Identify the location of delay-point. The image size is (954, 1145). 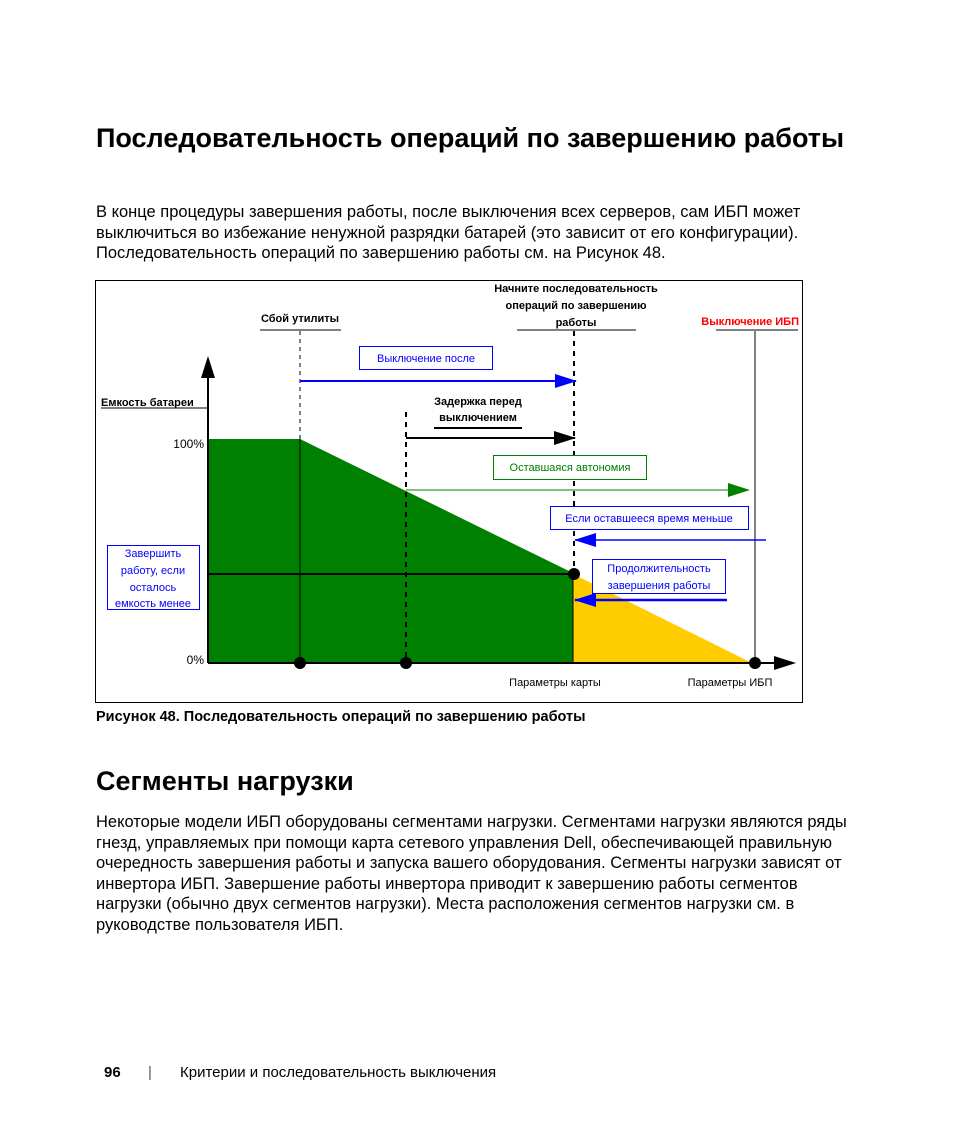
(406, 663).